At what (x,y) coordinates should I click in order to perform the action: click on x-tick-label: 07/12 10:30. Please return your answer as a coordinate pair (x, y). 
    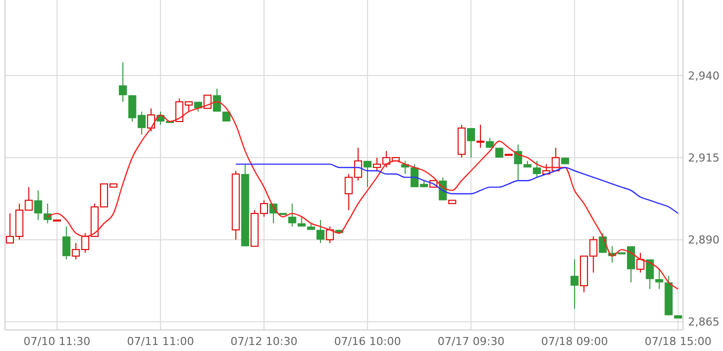
    Looking at the image, I should click on (264, 341).